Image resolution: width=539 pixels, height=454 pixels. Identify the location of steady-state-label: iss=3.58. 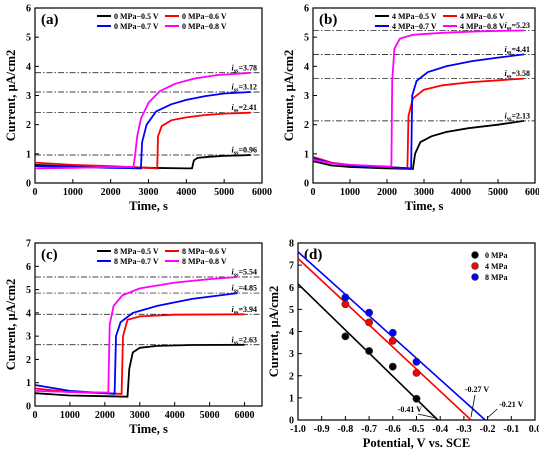
(517, 74).